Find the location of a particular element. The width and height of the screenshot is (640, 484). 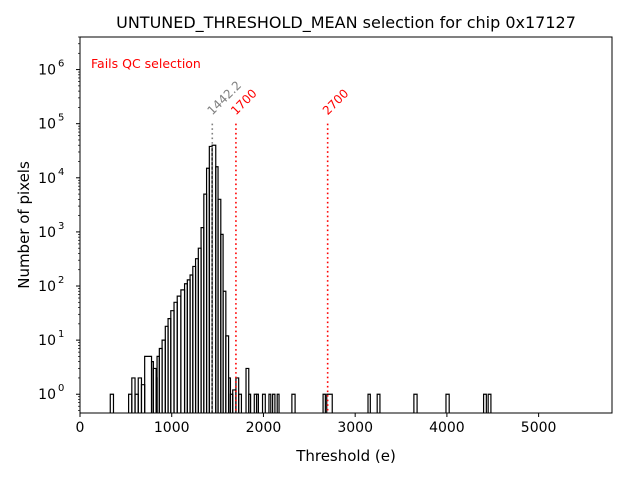

y-tick-exponent: 4 is located at coordinates (61, 172).